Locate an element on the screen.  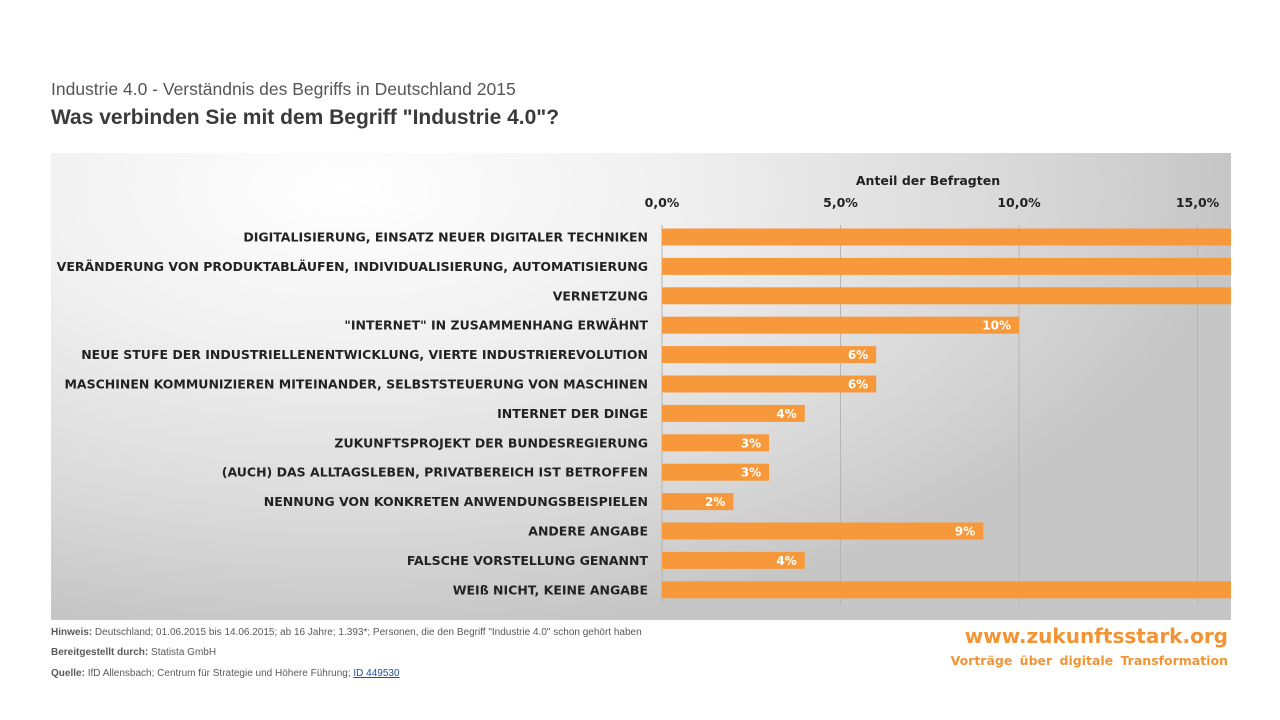
data-label: 10% is located at coordinates (996, 326).